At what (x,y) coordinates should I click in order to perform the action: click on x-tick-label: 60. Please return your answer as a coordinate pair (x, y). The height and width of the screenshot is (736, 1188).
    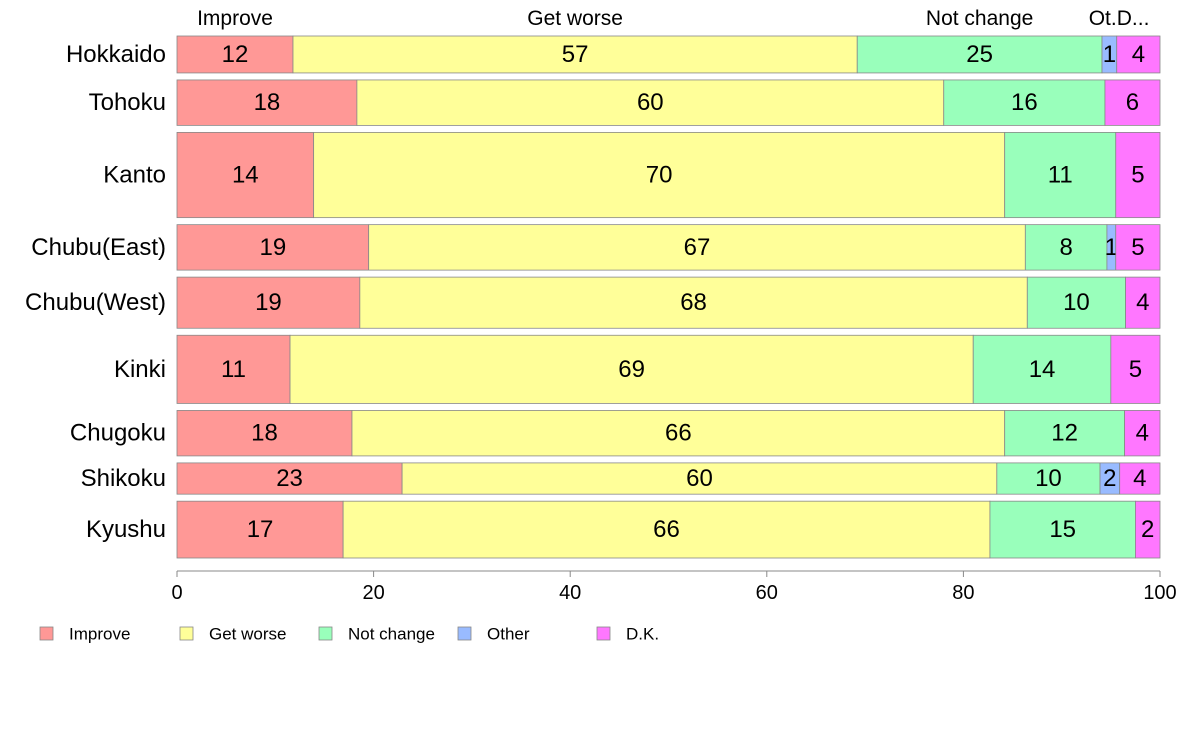
    Looking at the image, I should click on (767, 593).